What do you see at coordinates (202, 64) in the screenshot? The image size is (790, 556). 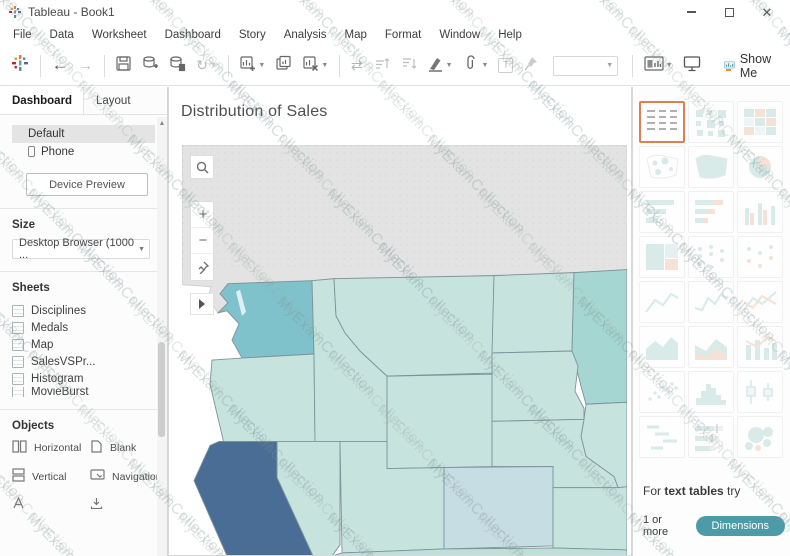 I see `run-auto-updates-icon: ↻` at bounding box center [202, 64].